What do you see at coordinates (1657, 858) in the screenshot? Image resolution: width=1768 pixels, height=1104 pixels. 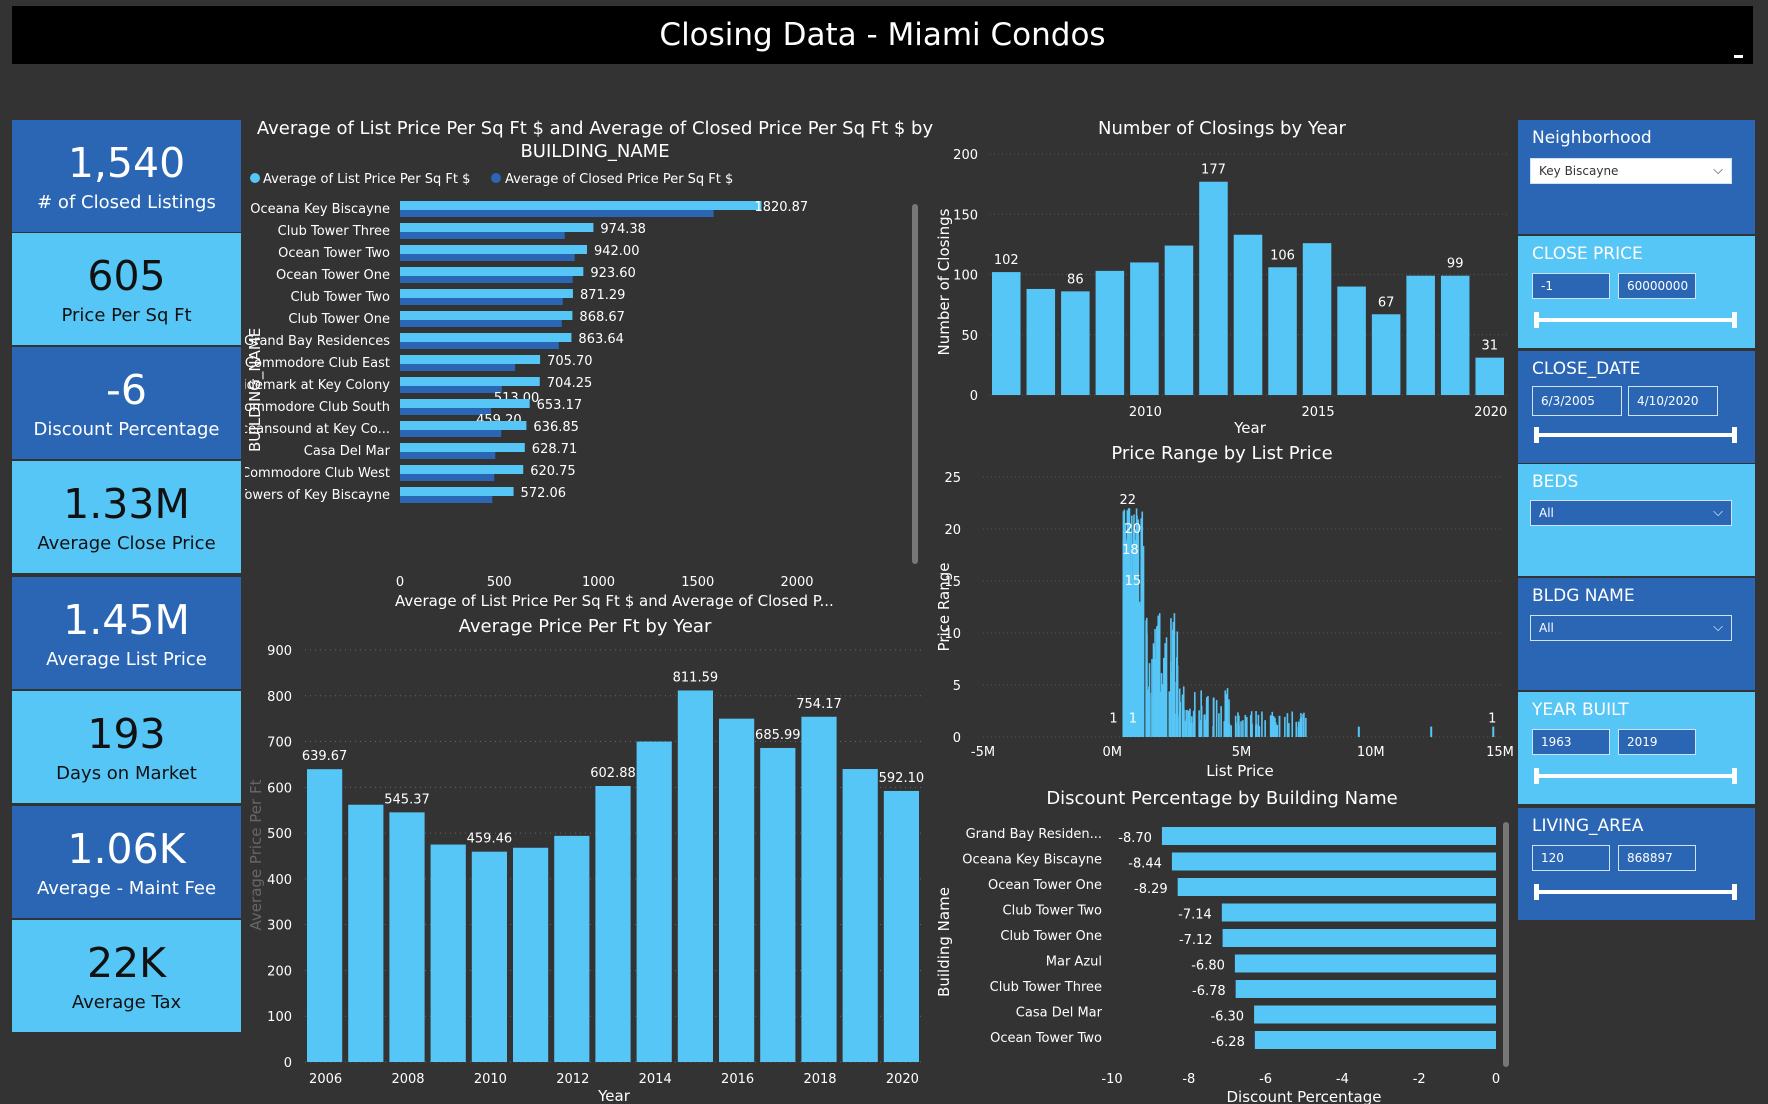 I see `living-area-max-input: 868897` at bounding box center [1657, 858].